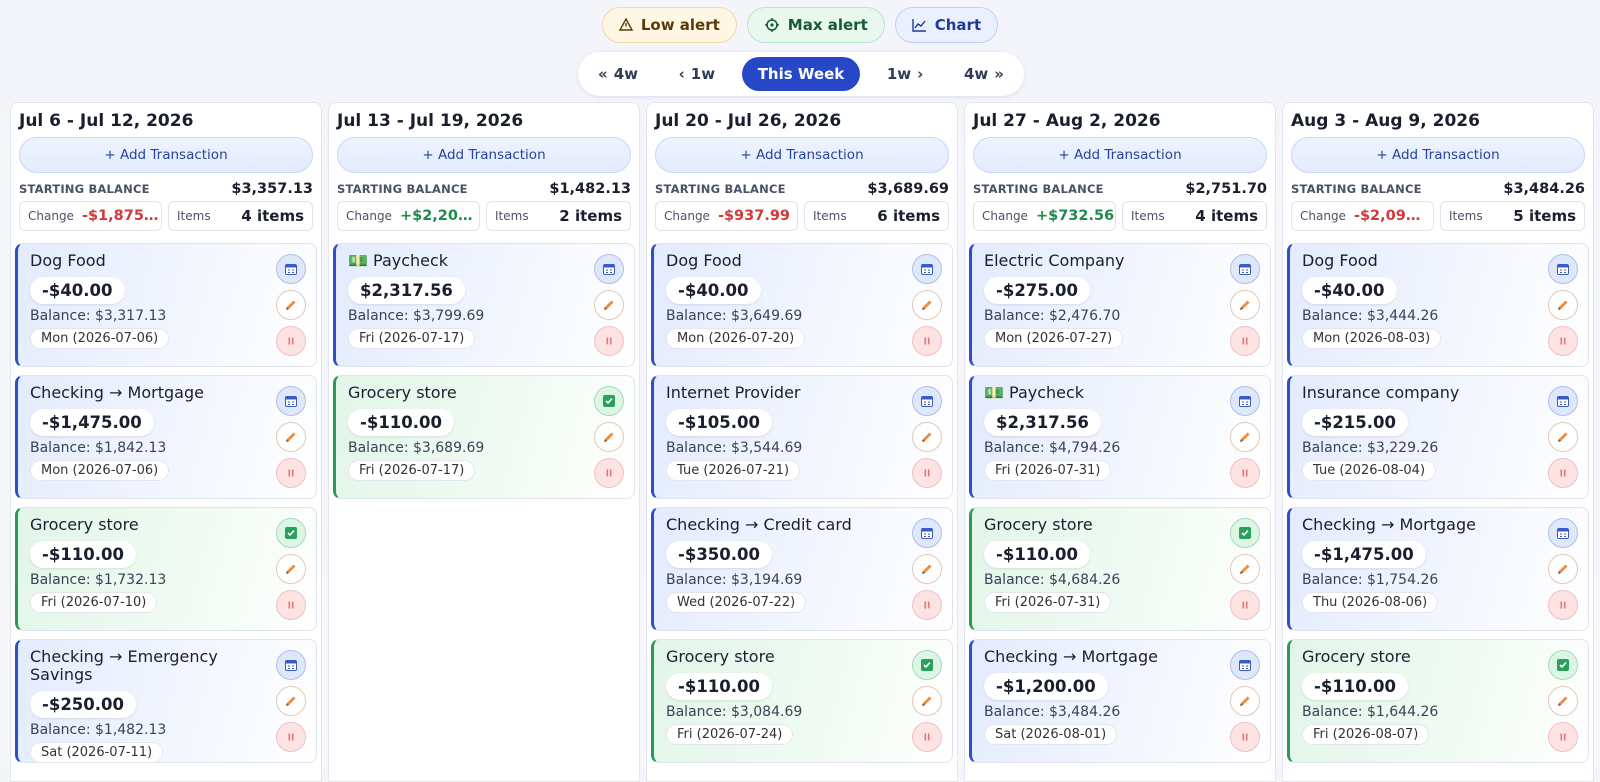 The image size is (1600, 782). Describe the element at coordinates (618, 74) in the screenshot. I see `back-4w: « 4w` at that location.